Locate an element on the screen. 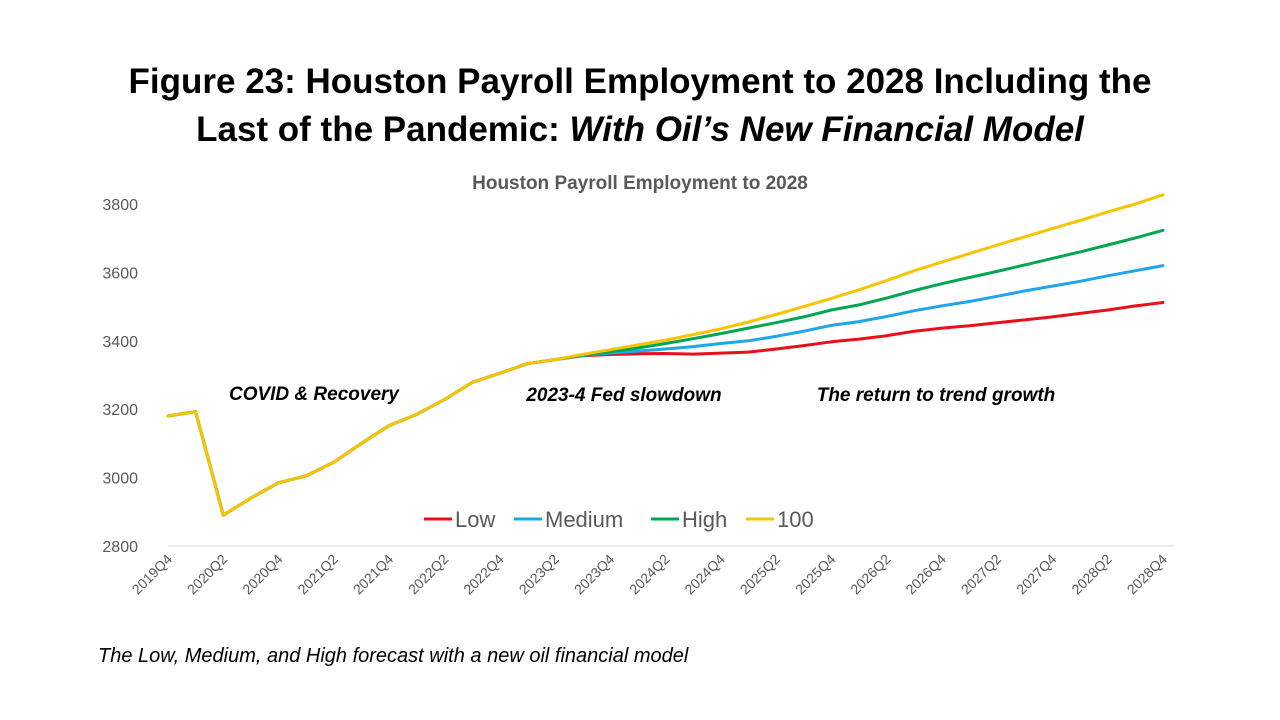 The height and width of the screenshot is (720, 1280). y-tick-label: 3000 is located at coordinates (120, 479).